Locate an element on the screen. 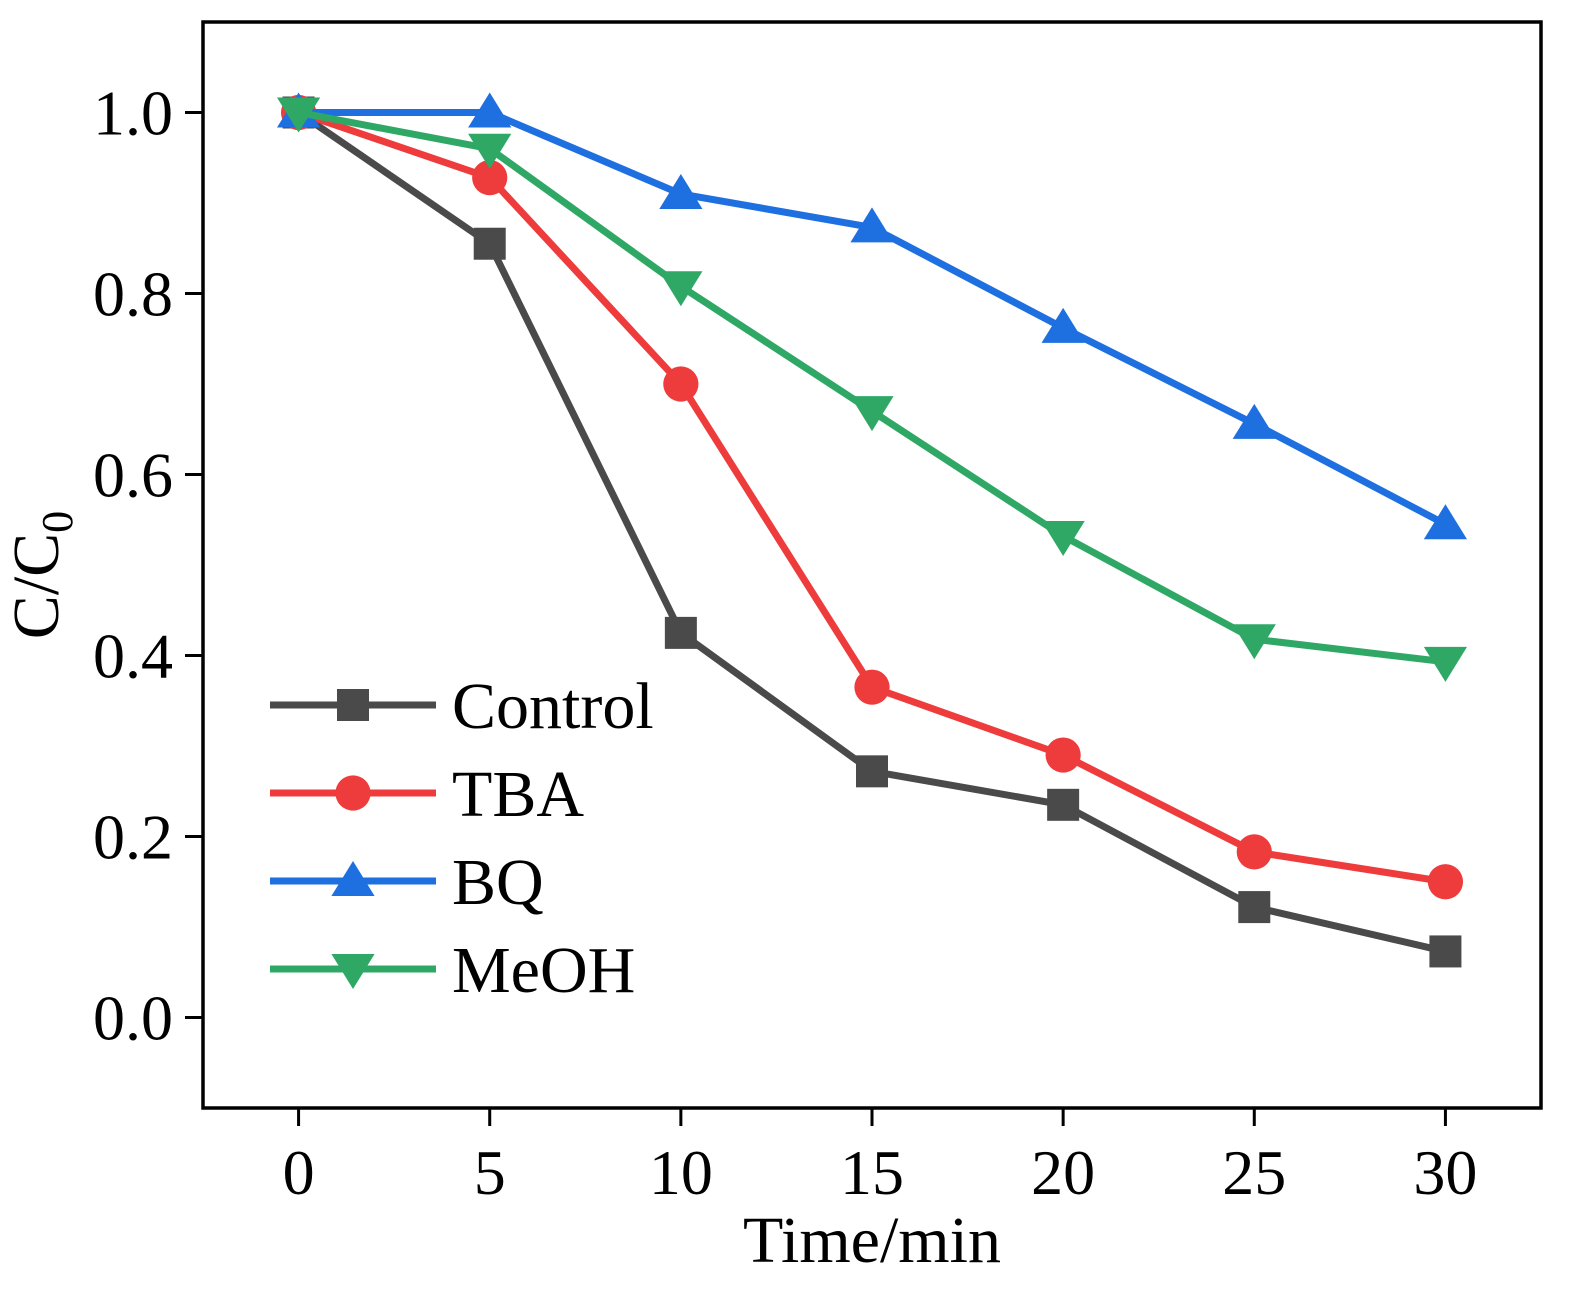 Image resolution: width=1577 pixels, height=1289 pixels. legend-label: Control is located at coordinates (553, 706).